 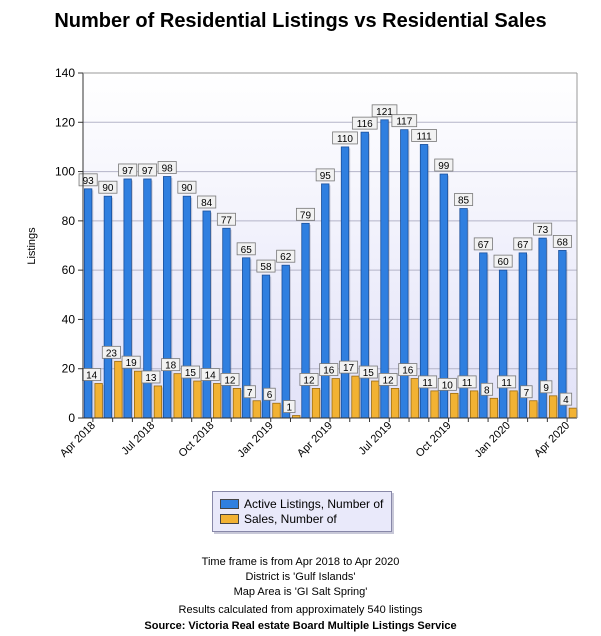 I want to click on legend-label-listings: Active Listings, Number of, so click(x=314, y=504).